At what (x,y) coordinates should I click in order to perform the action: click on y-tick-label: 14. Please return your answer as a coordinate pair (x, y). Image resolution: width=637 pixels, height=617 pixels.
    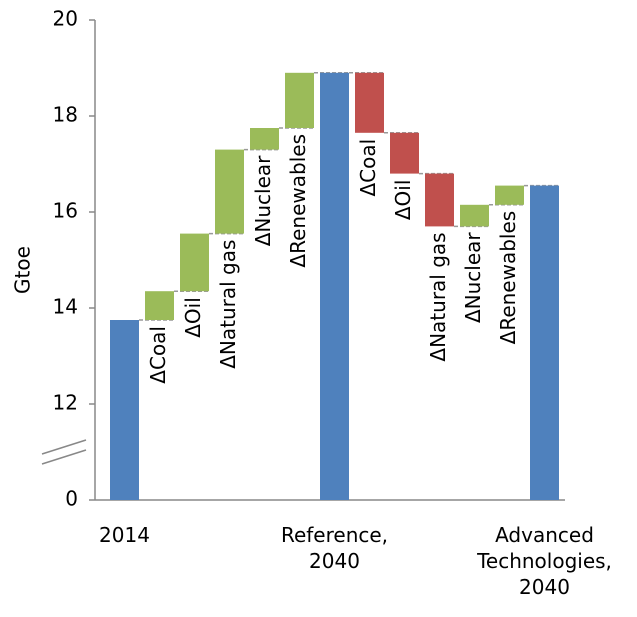
    Looking at the image, I should click on (65, 307).